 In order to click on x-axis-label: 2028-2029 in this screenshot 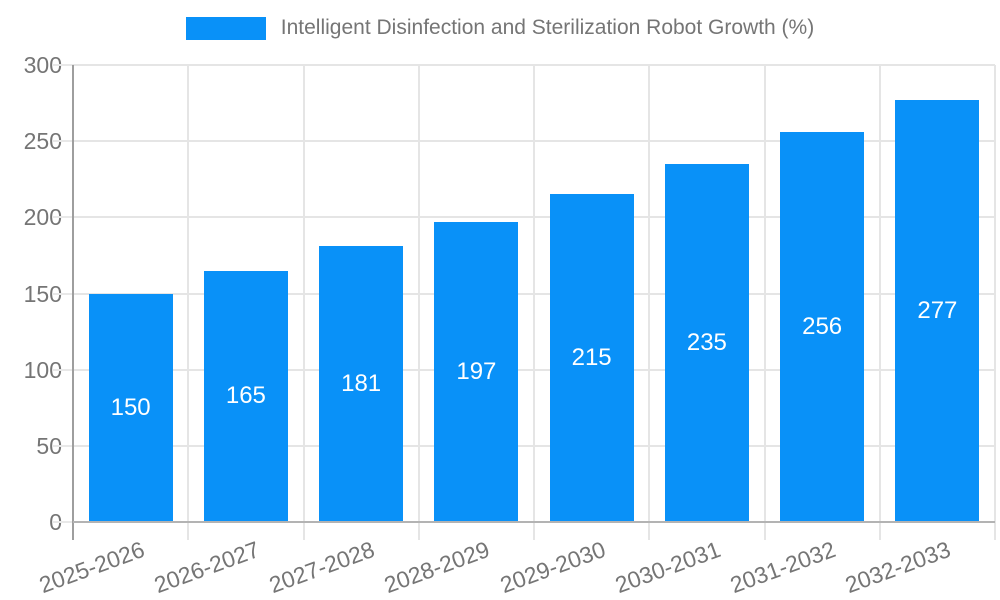, I will do `click(437, 567)`.